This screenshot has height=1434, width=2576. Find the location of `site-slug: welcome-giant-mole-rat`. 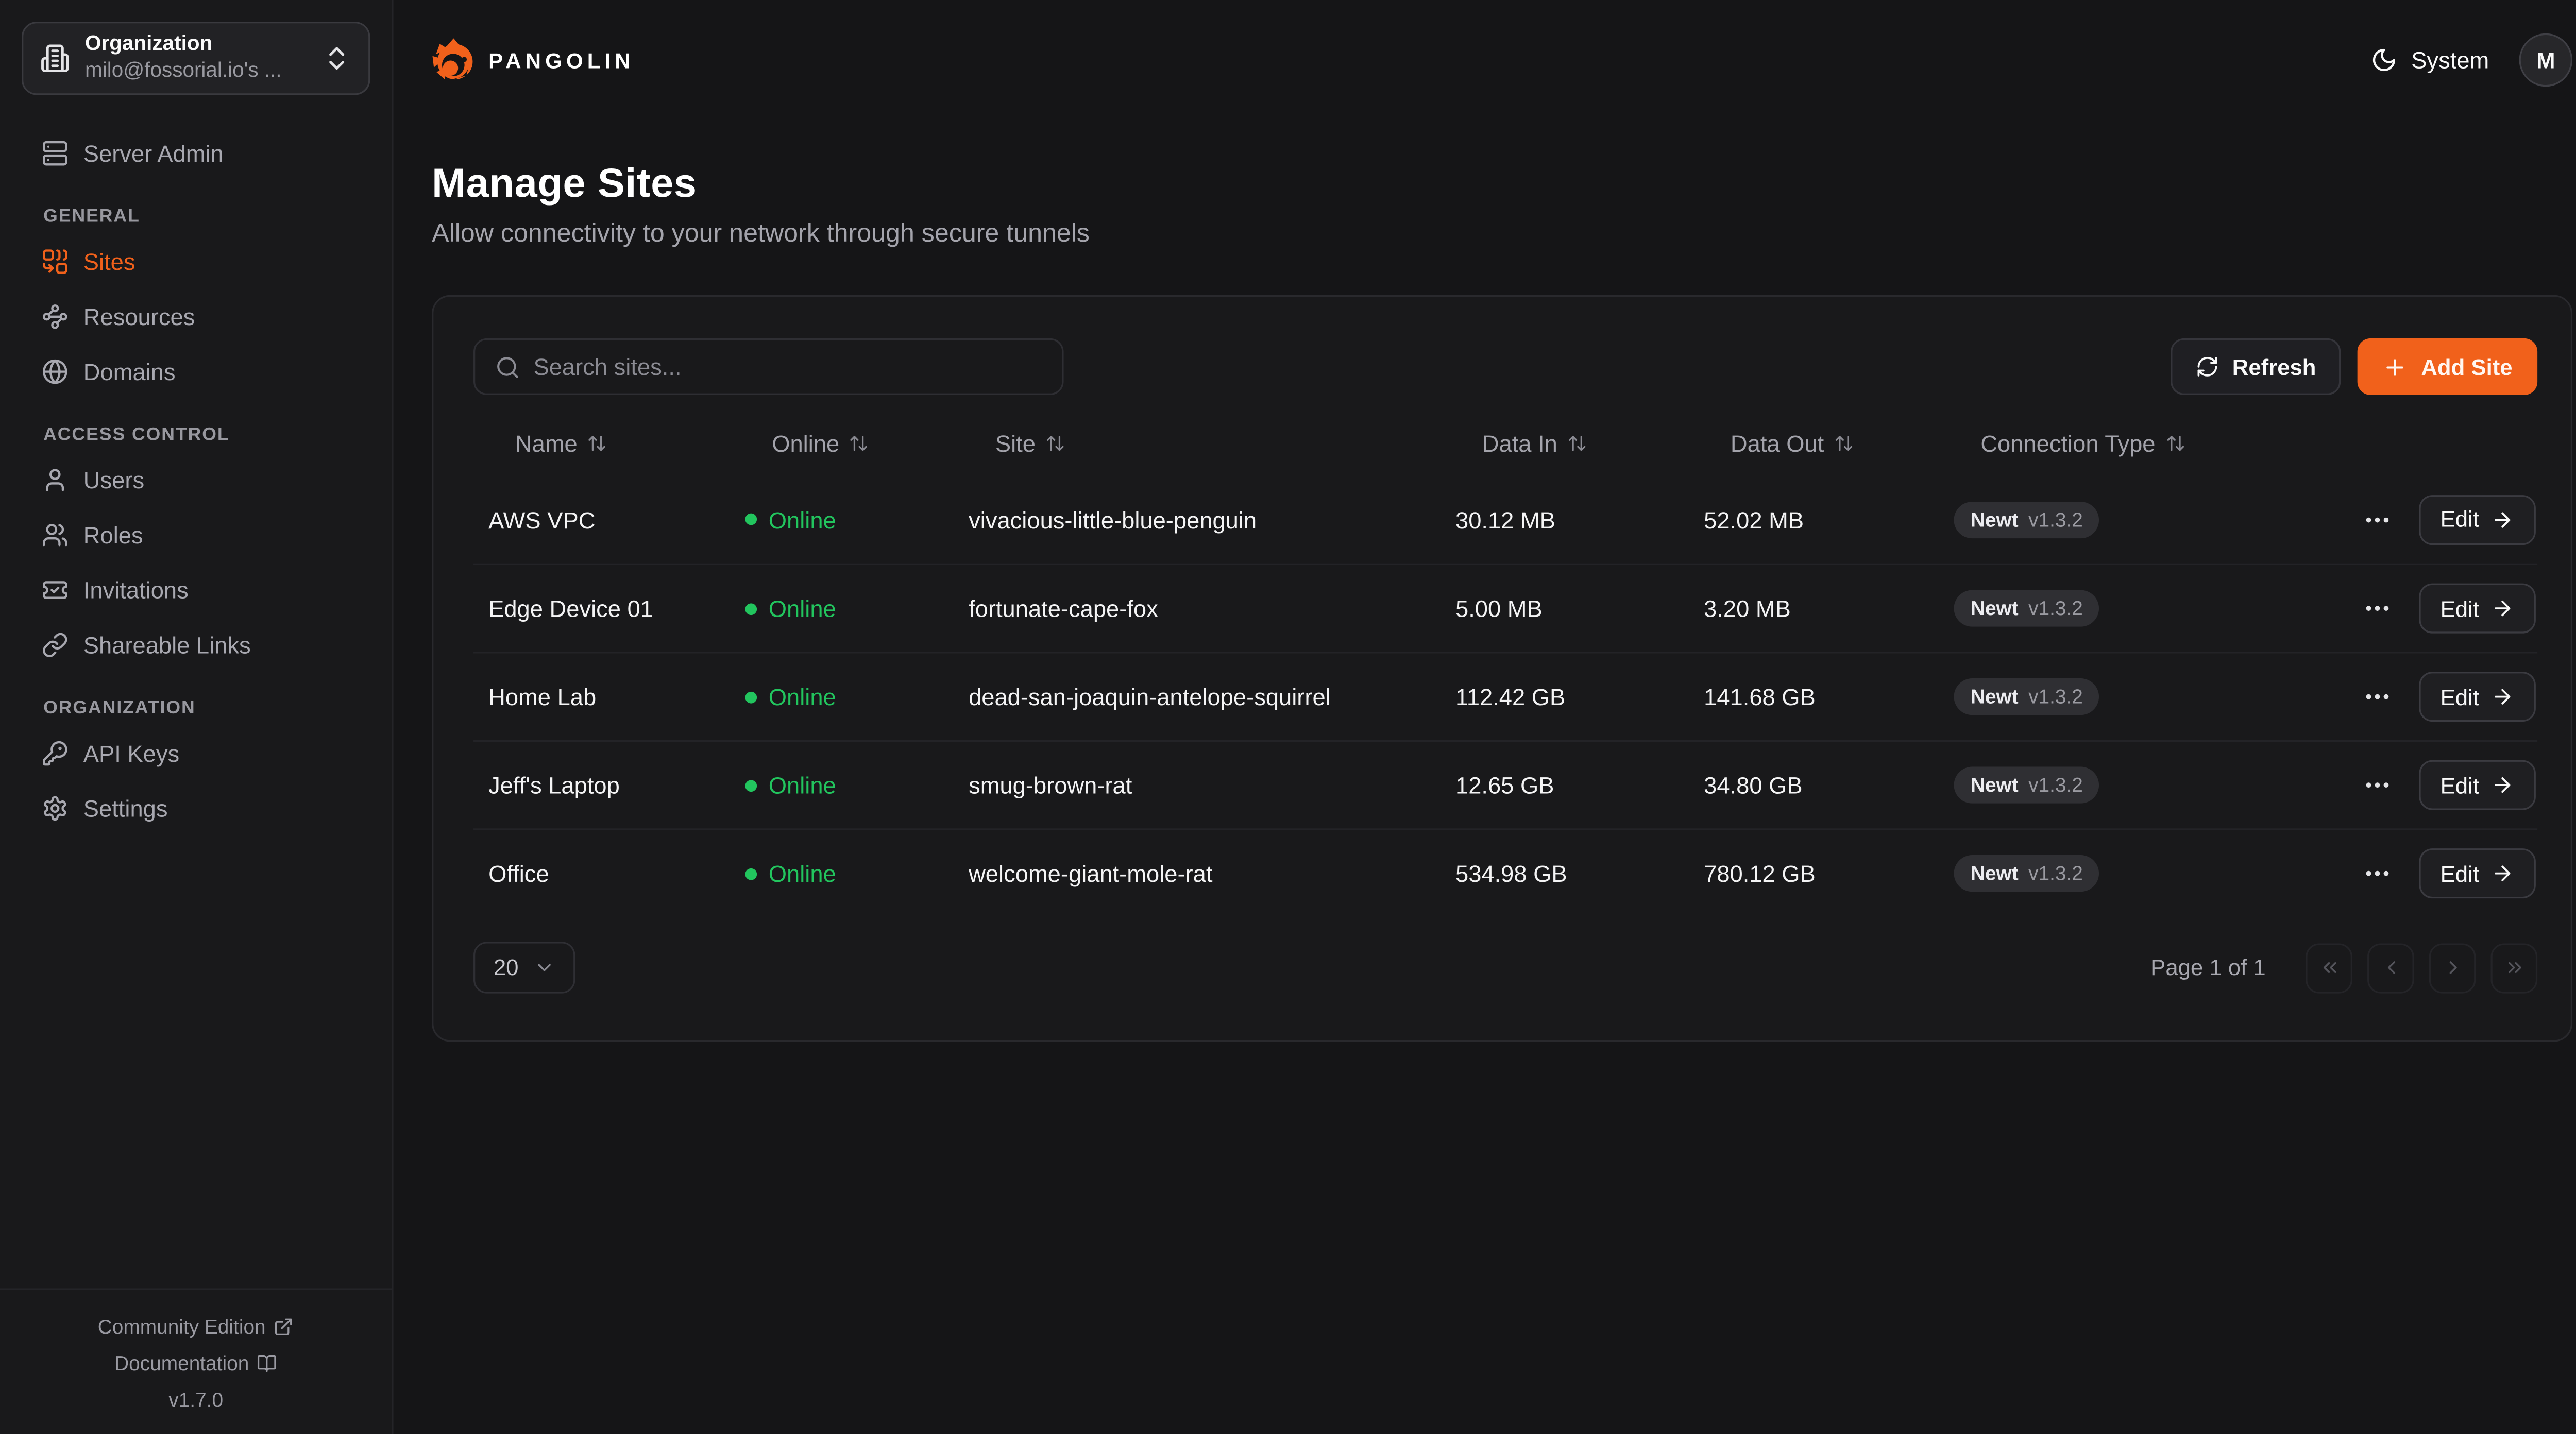

site-slug: welcome-giant-mole-rat is located at coordinates (1091, 873).